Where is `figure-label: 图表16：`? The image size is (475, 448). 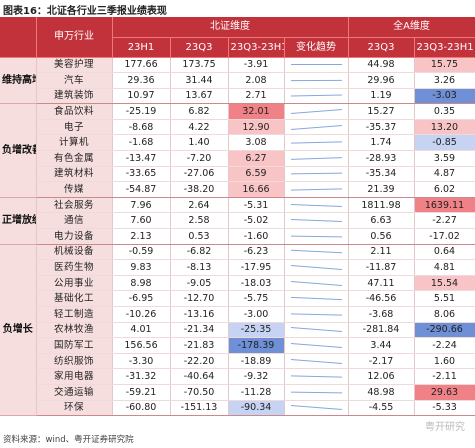
figure-label: 图表16： is located at coordinates (25, 11).